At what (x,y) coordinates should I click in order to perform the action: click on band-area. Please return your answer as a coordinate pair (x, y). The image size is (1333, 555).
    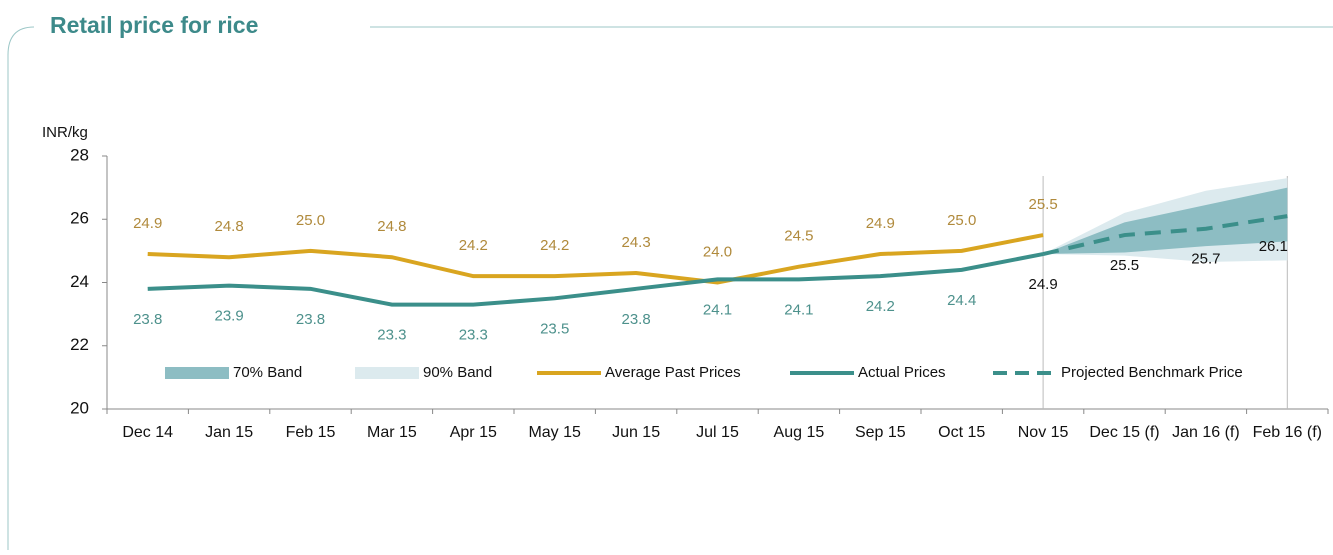
    Looking at the image, I should click on (1165, 221).